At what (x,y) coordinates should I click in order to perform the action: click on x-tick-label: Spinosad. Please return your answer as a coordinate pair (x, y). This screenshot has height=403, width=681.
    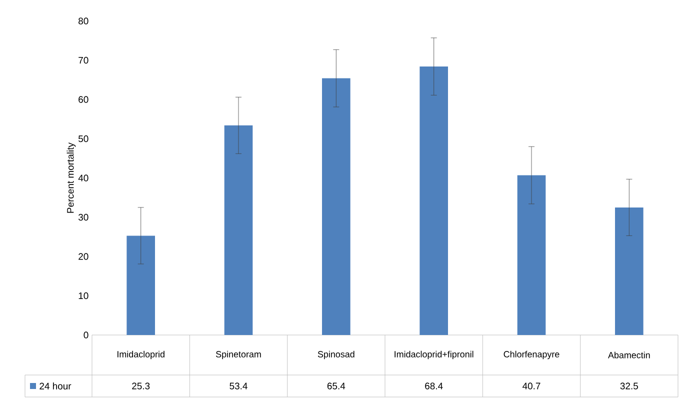
    Looking at the image, I should click on (336, 355).